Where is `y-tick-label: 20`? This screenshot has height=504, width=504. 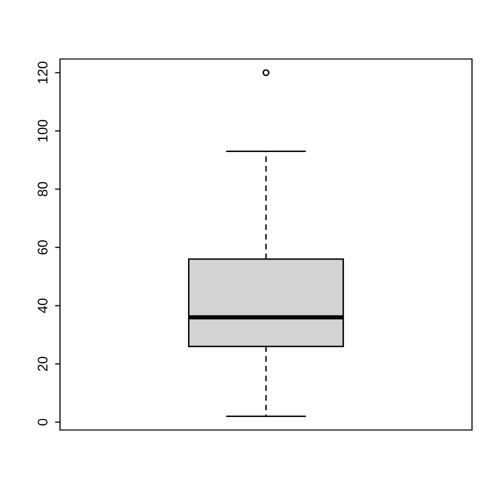 y-tick-label: 20 is located at coordinates (43, 363).